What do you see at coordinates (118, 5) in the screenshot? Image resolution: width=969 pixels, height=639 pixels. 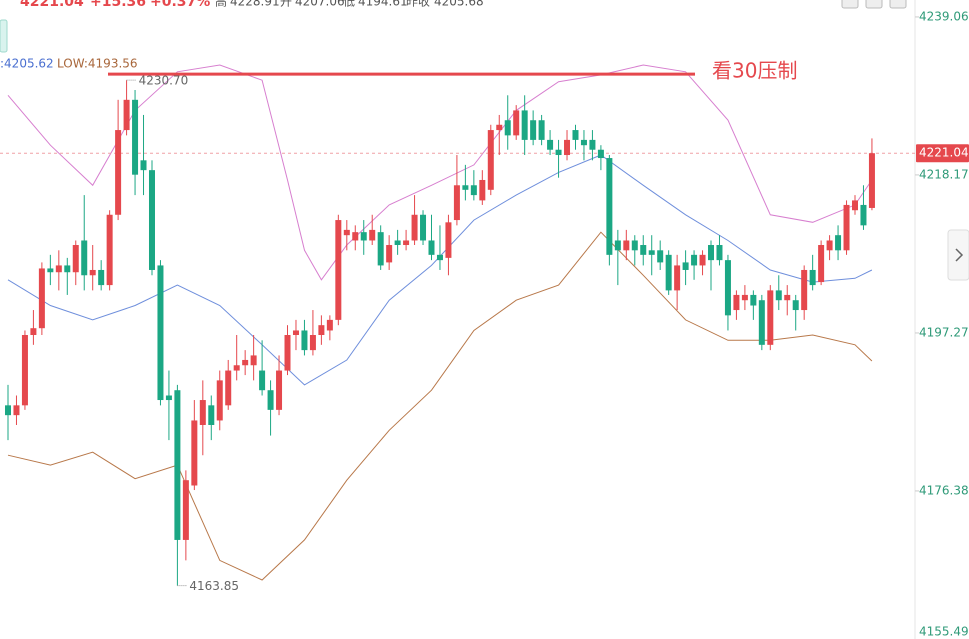 I see `header-change: +15.36` at bounding box center [118, 5].